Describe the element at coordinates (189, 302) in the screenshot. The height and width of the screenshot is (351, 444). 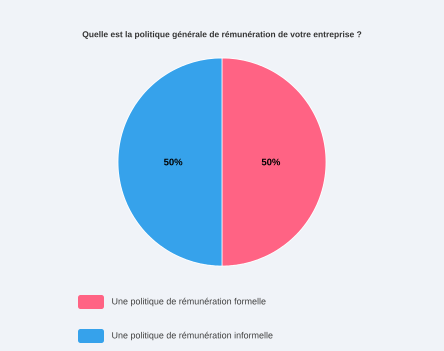
I see `legend-label: Une politique de rémunération formelle` at that location.